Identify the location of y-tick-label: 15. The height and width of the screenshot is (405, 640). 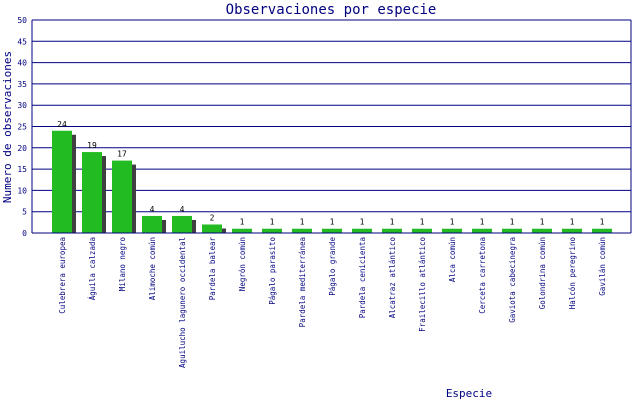
(22, 169).